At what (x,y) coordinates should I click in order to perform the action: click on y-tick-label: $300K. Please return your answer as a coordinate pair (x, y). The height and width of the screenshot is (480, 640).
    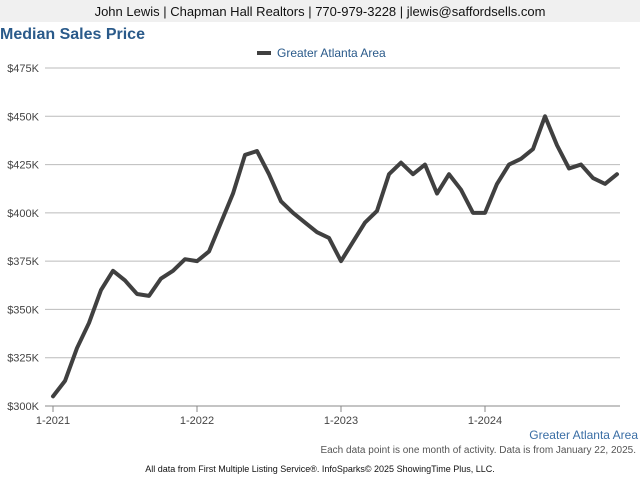
    Looking at the image, I should click on (23, 407).